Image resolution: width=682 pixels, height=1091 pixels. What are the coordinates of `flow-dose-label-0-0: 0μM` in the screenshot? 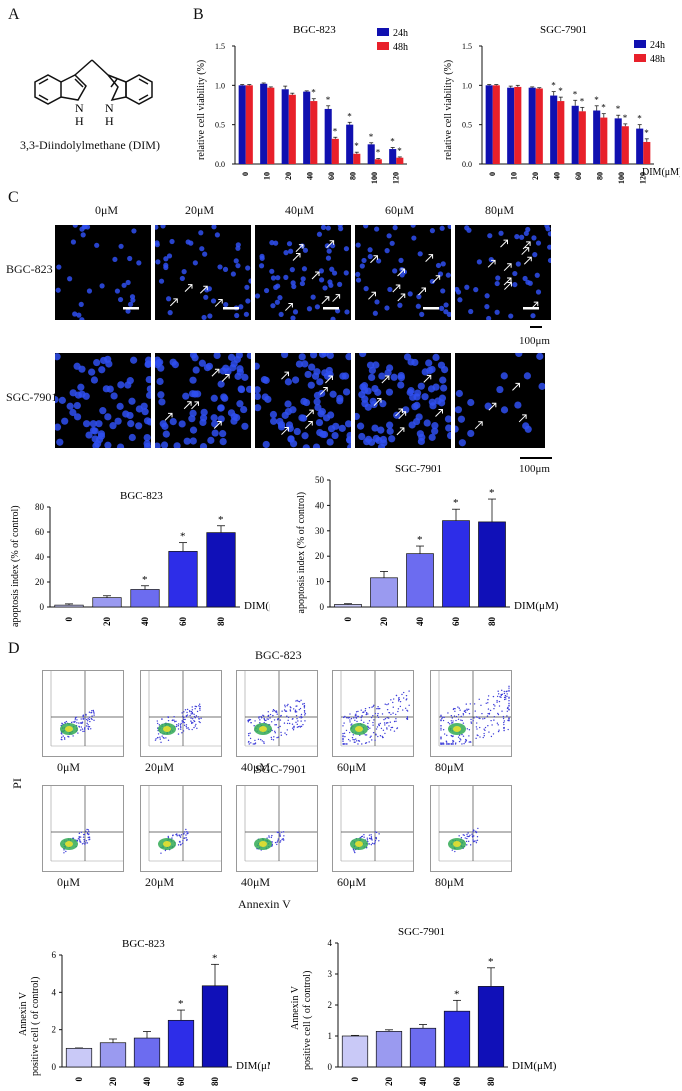 It's located at (69, 767).